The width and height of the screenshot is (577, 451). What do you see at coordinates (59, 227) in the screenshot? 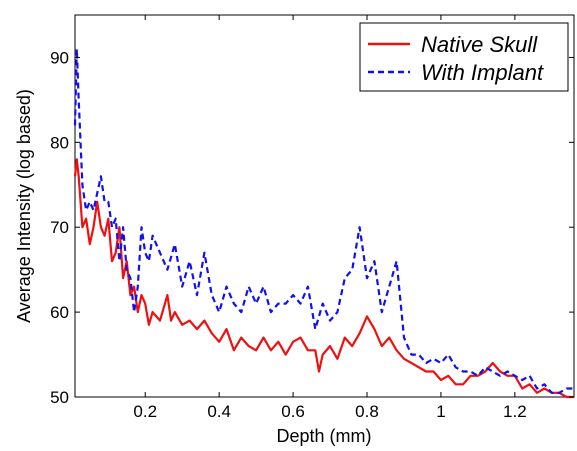
I see `y-tick-label: 70` at bounding box center [59, 227].